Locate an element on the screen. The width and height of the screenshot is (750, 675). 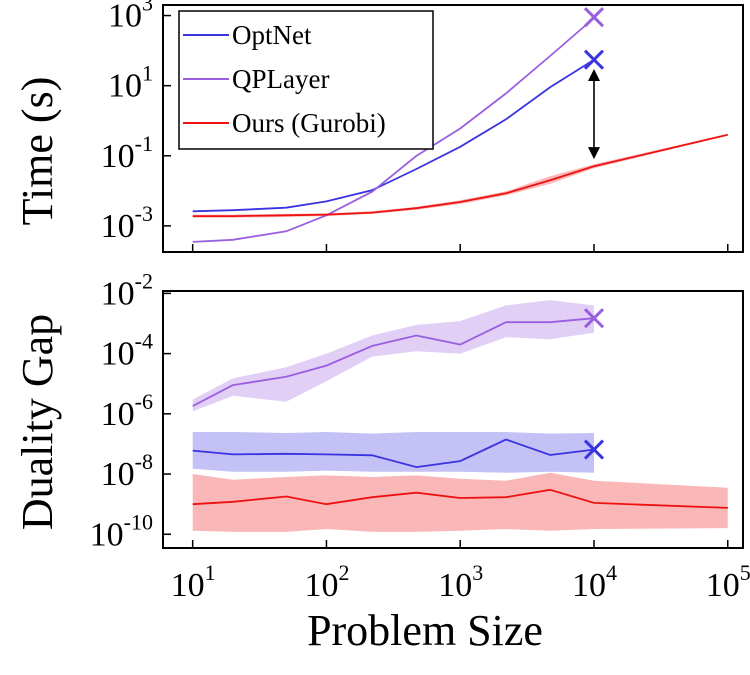
y-axis-label-time: Time (s) is located at coordinates (37, 151).